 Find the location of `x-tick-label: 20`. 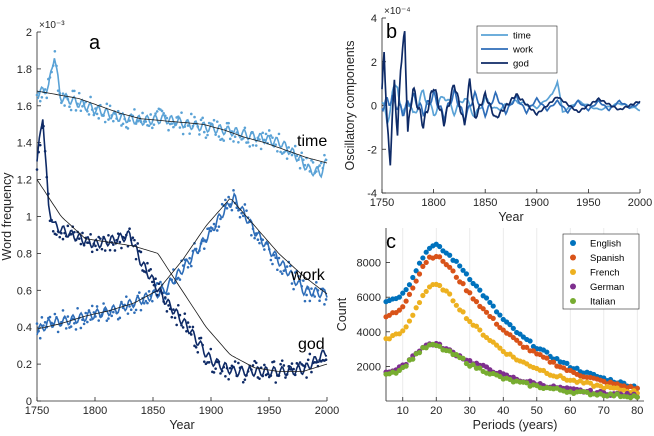

x-tick-label: 20 is located at coordinates (436, 411).